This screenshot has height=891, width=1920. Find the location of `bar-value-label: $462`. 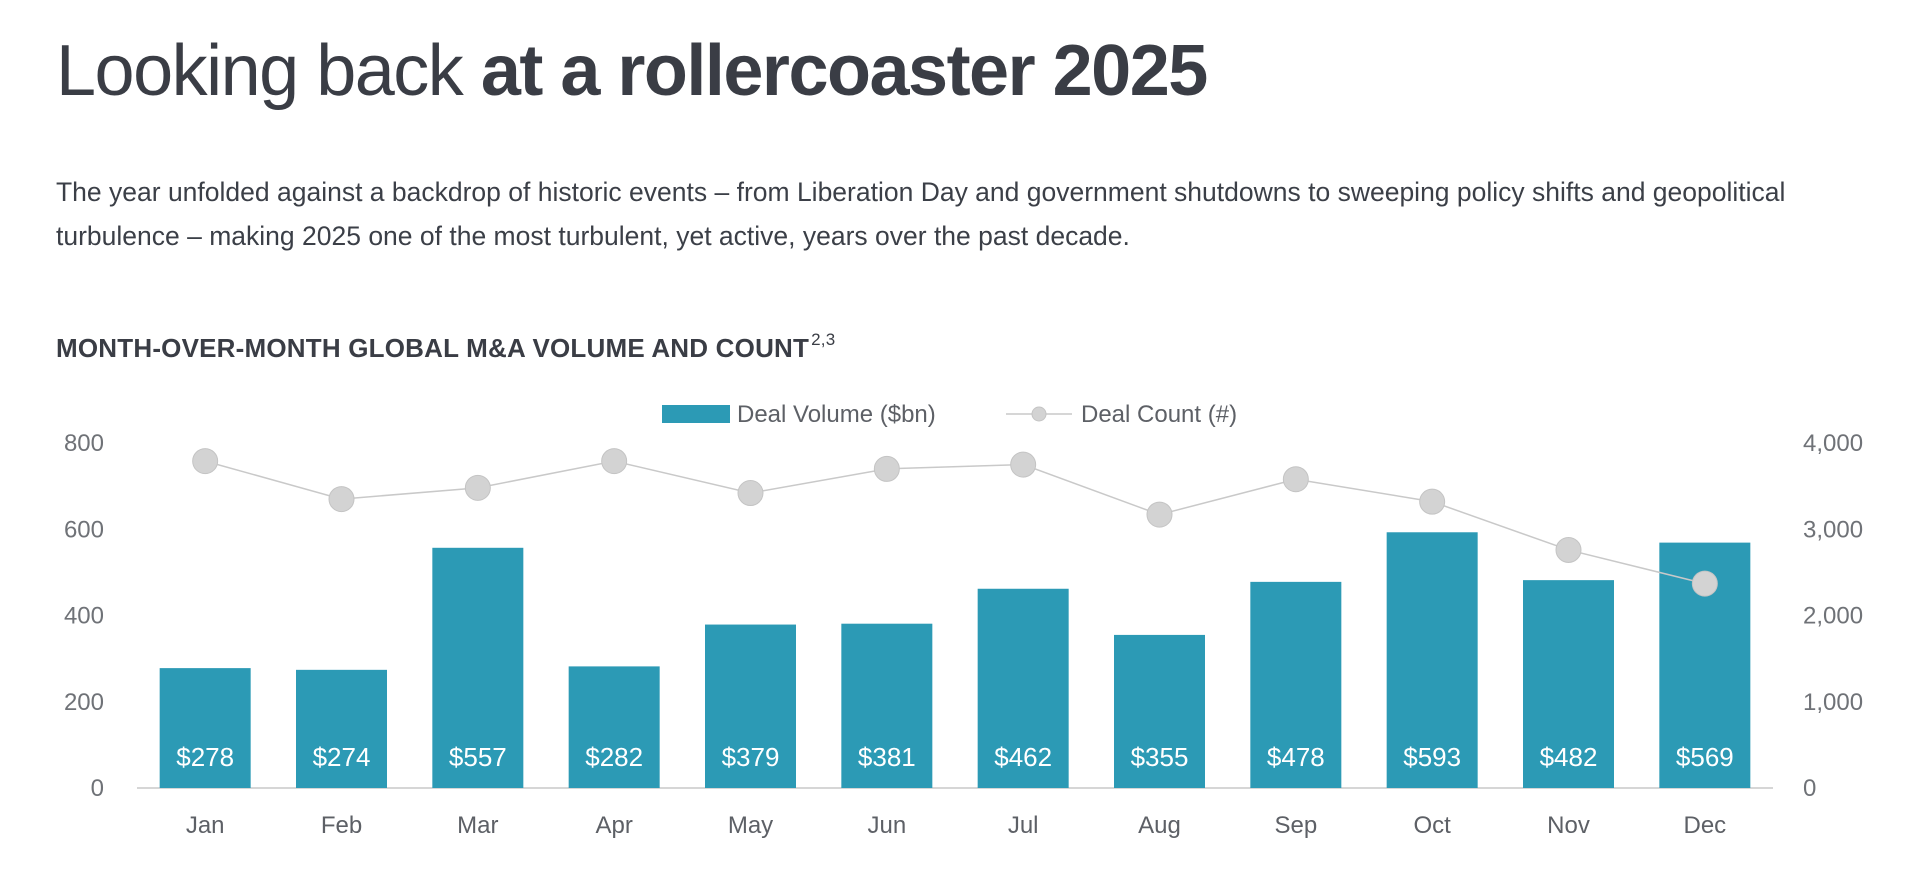

bar-value-label: $462 is located at coordinates (1023, 757).